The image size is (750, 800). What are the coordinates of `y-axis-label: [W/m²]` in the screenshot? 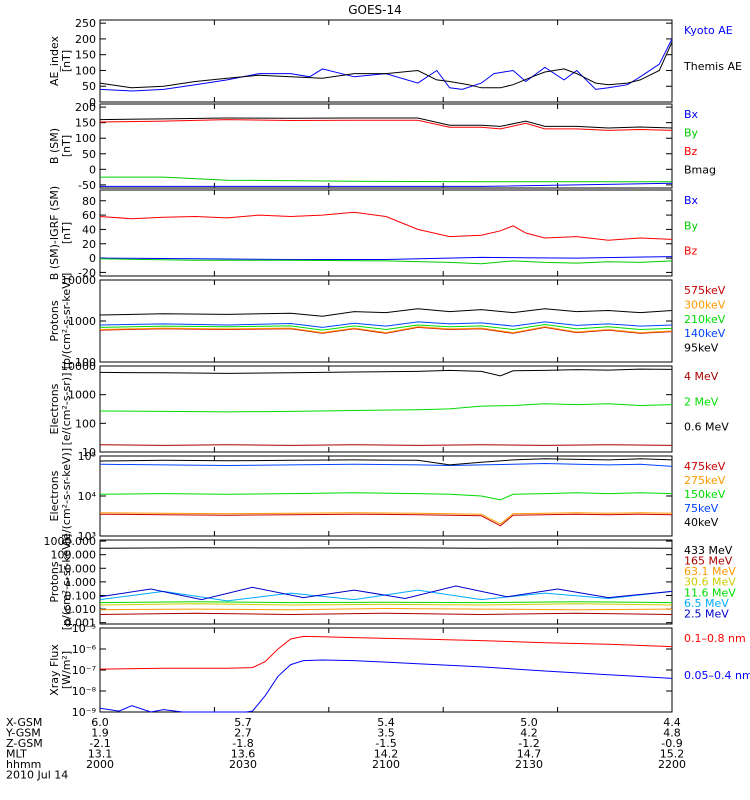 It's located at (66, 670).